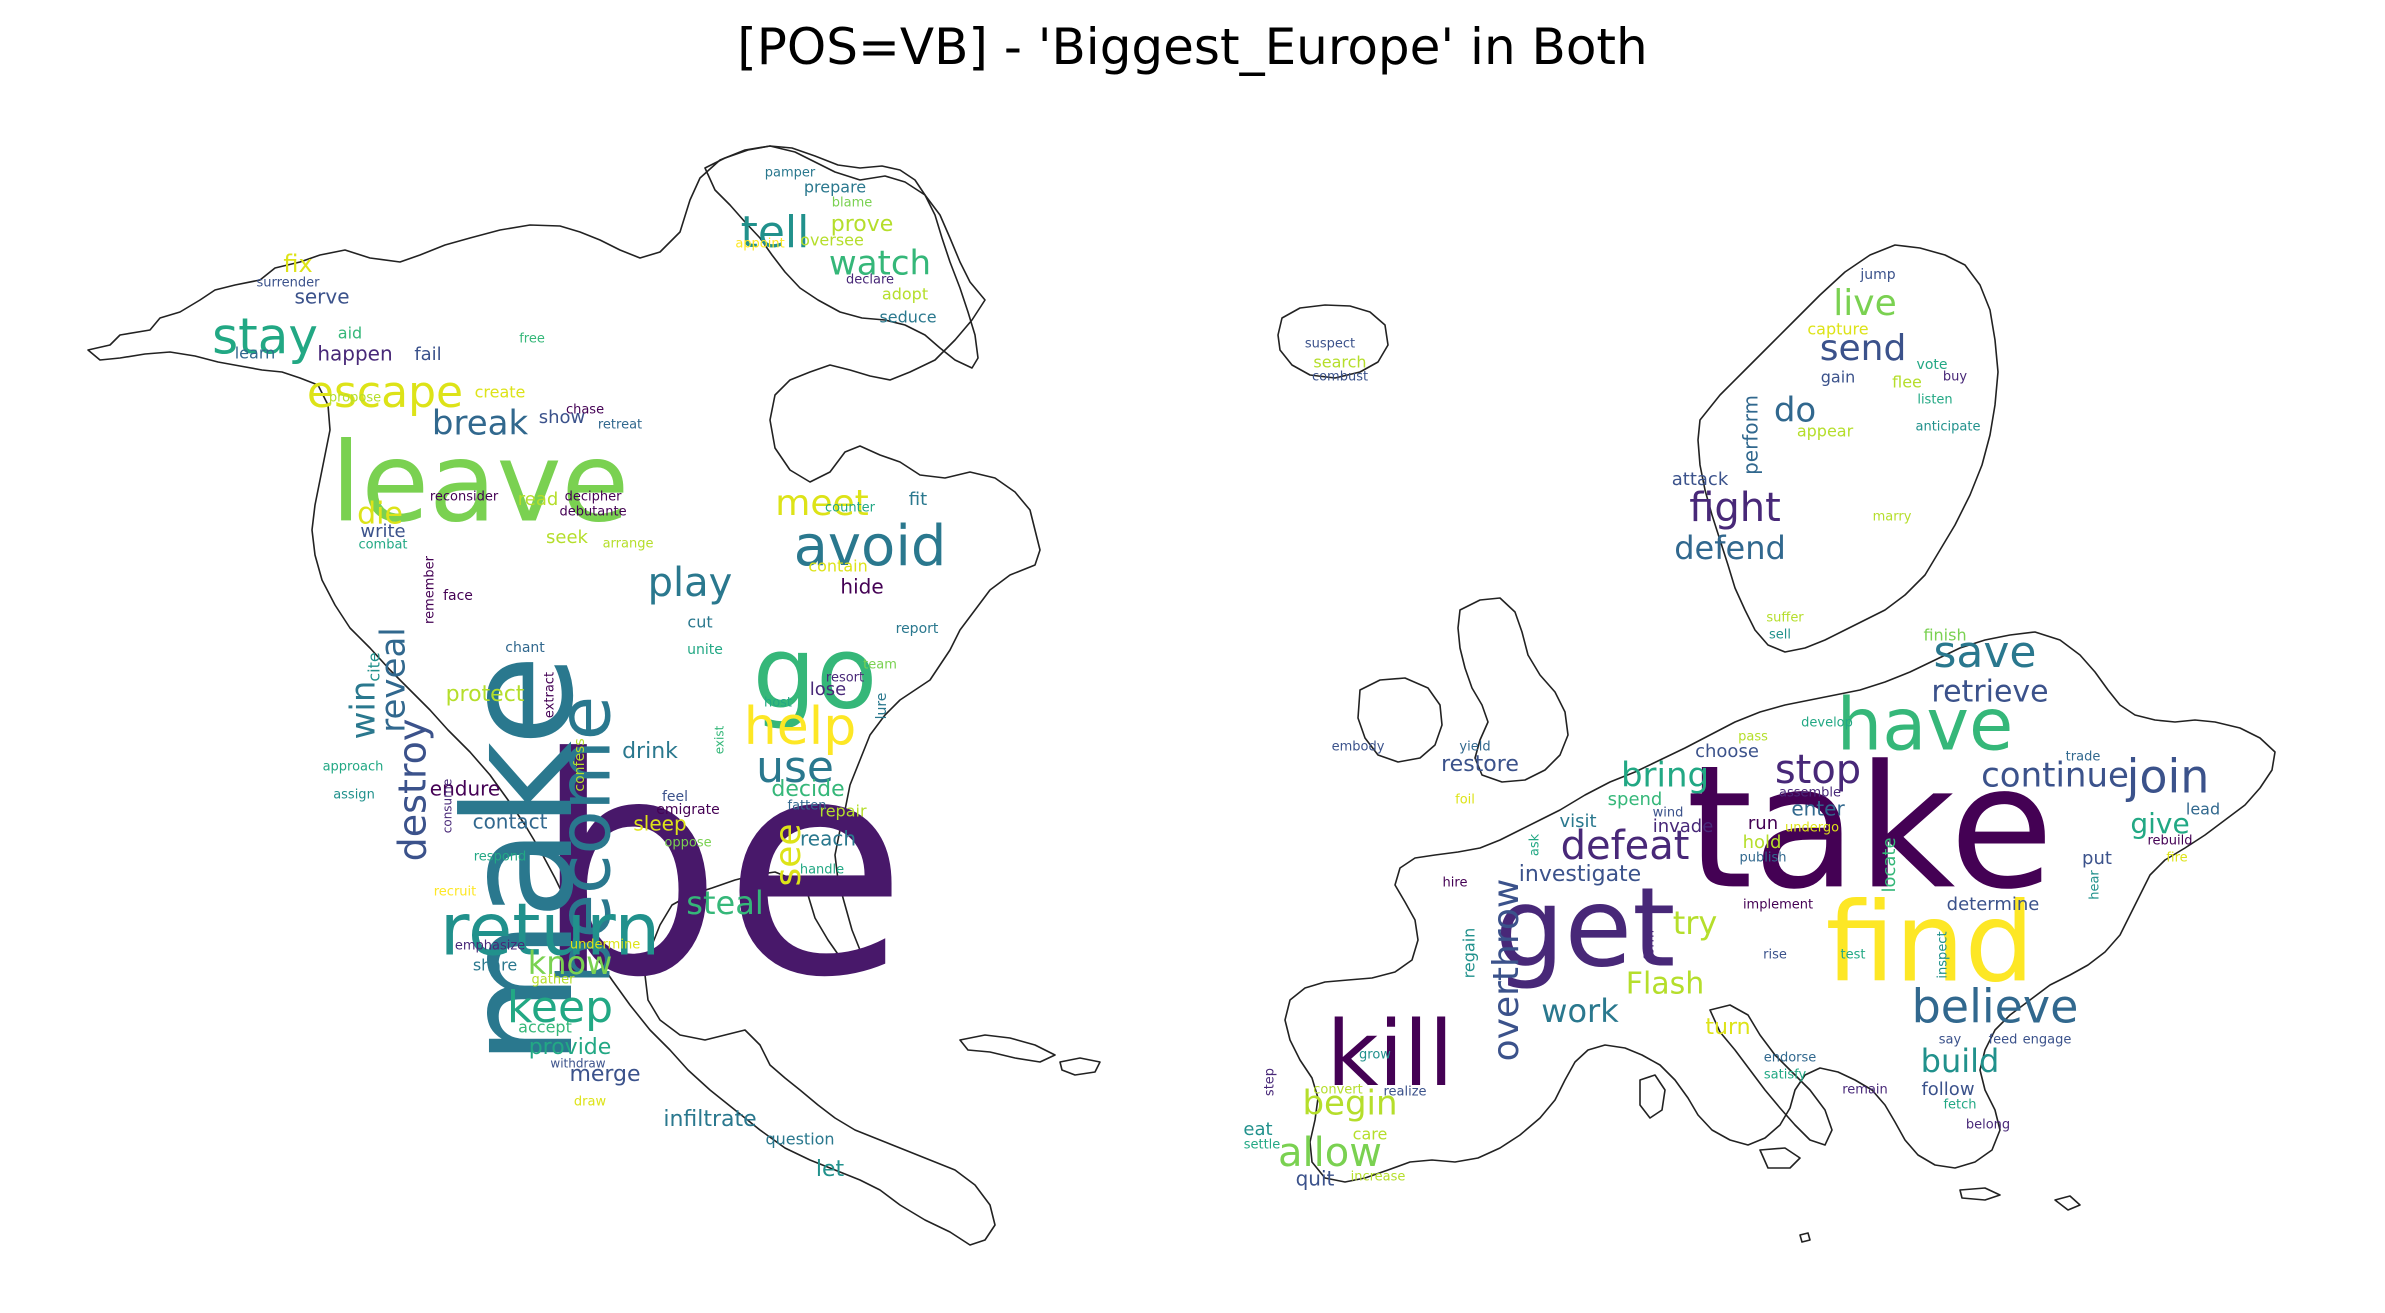 This screenshot has width=2385, height=1313. What do you see at coordinates (550, 930) in the screenshot?
I see `word-return: return` at bounding box center [550, 930].